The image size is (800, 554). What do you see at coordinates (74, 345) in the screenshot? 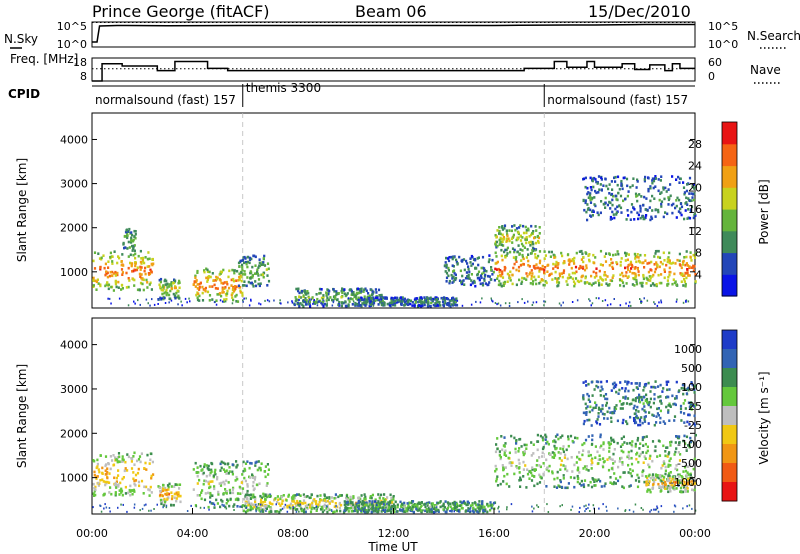
I see `y-tick-label: 4000` at bounding box center [74, 345].